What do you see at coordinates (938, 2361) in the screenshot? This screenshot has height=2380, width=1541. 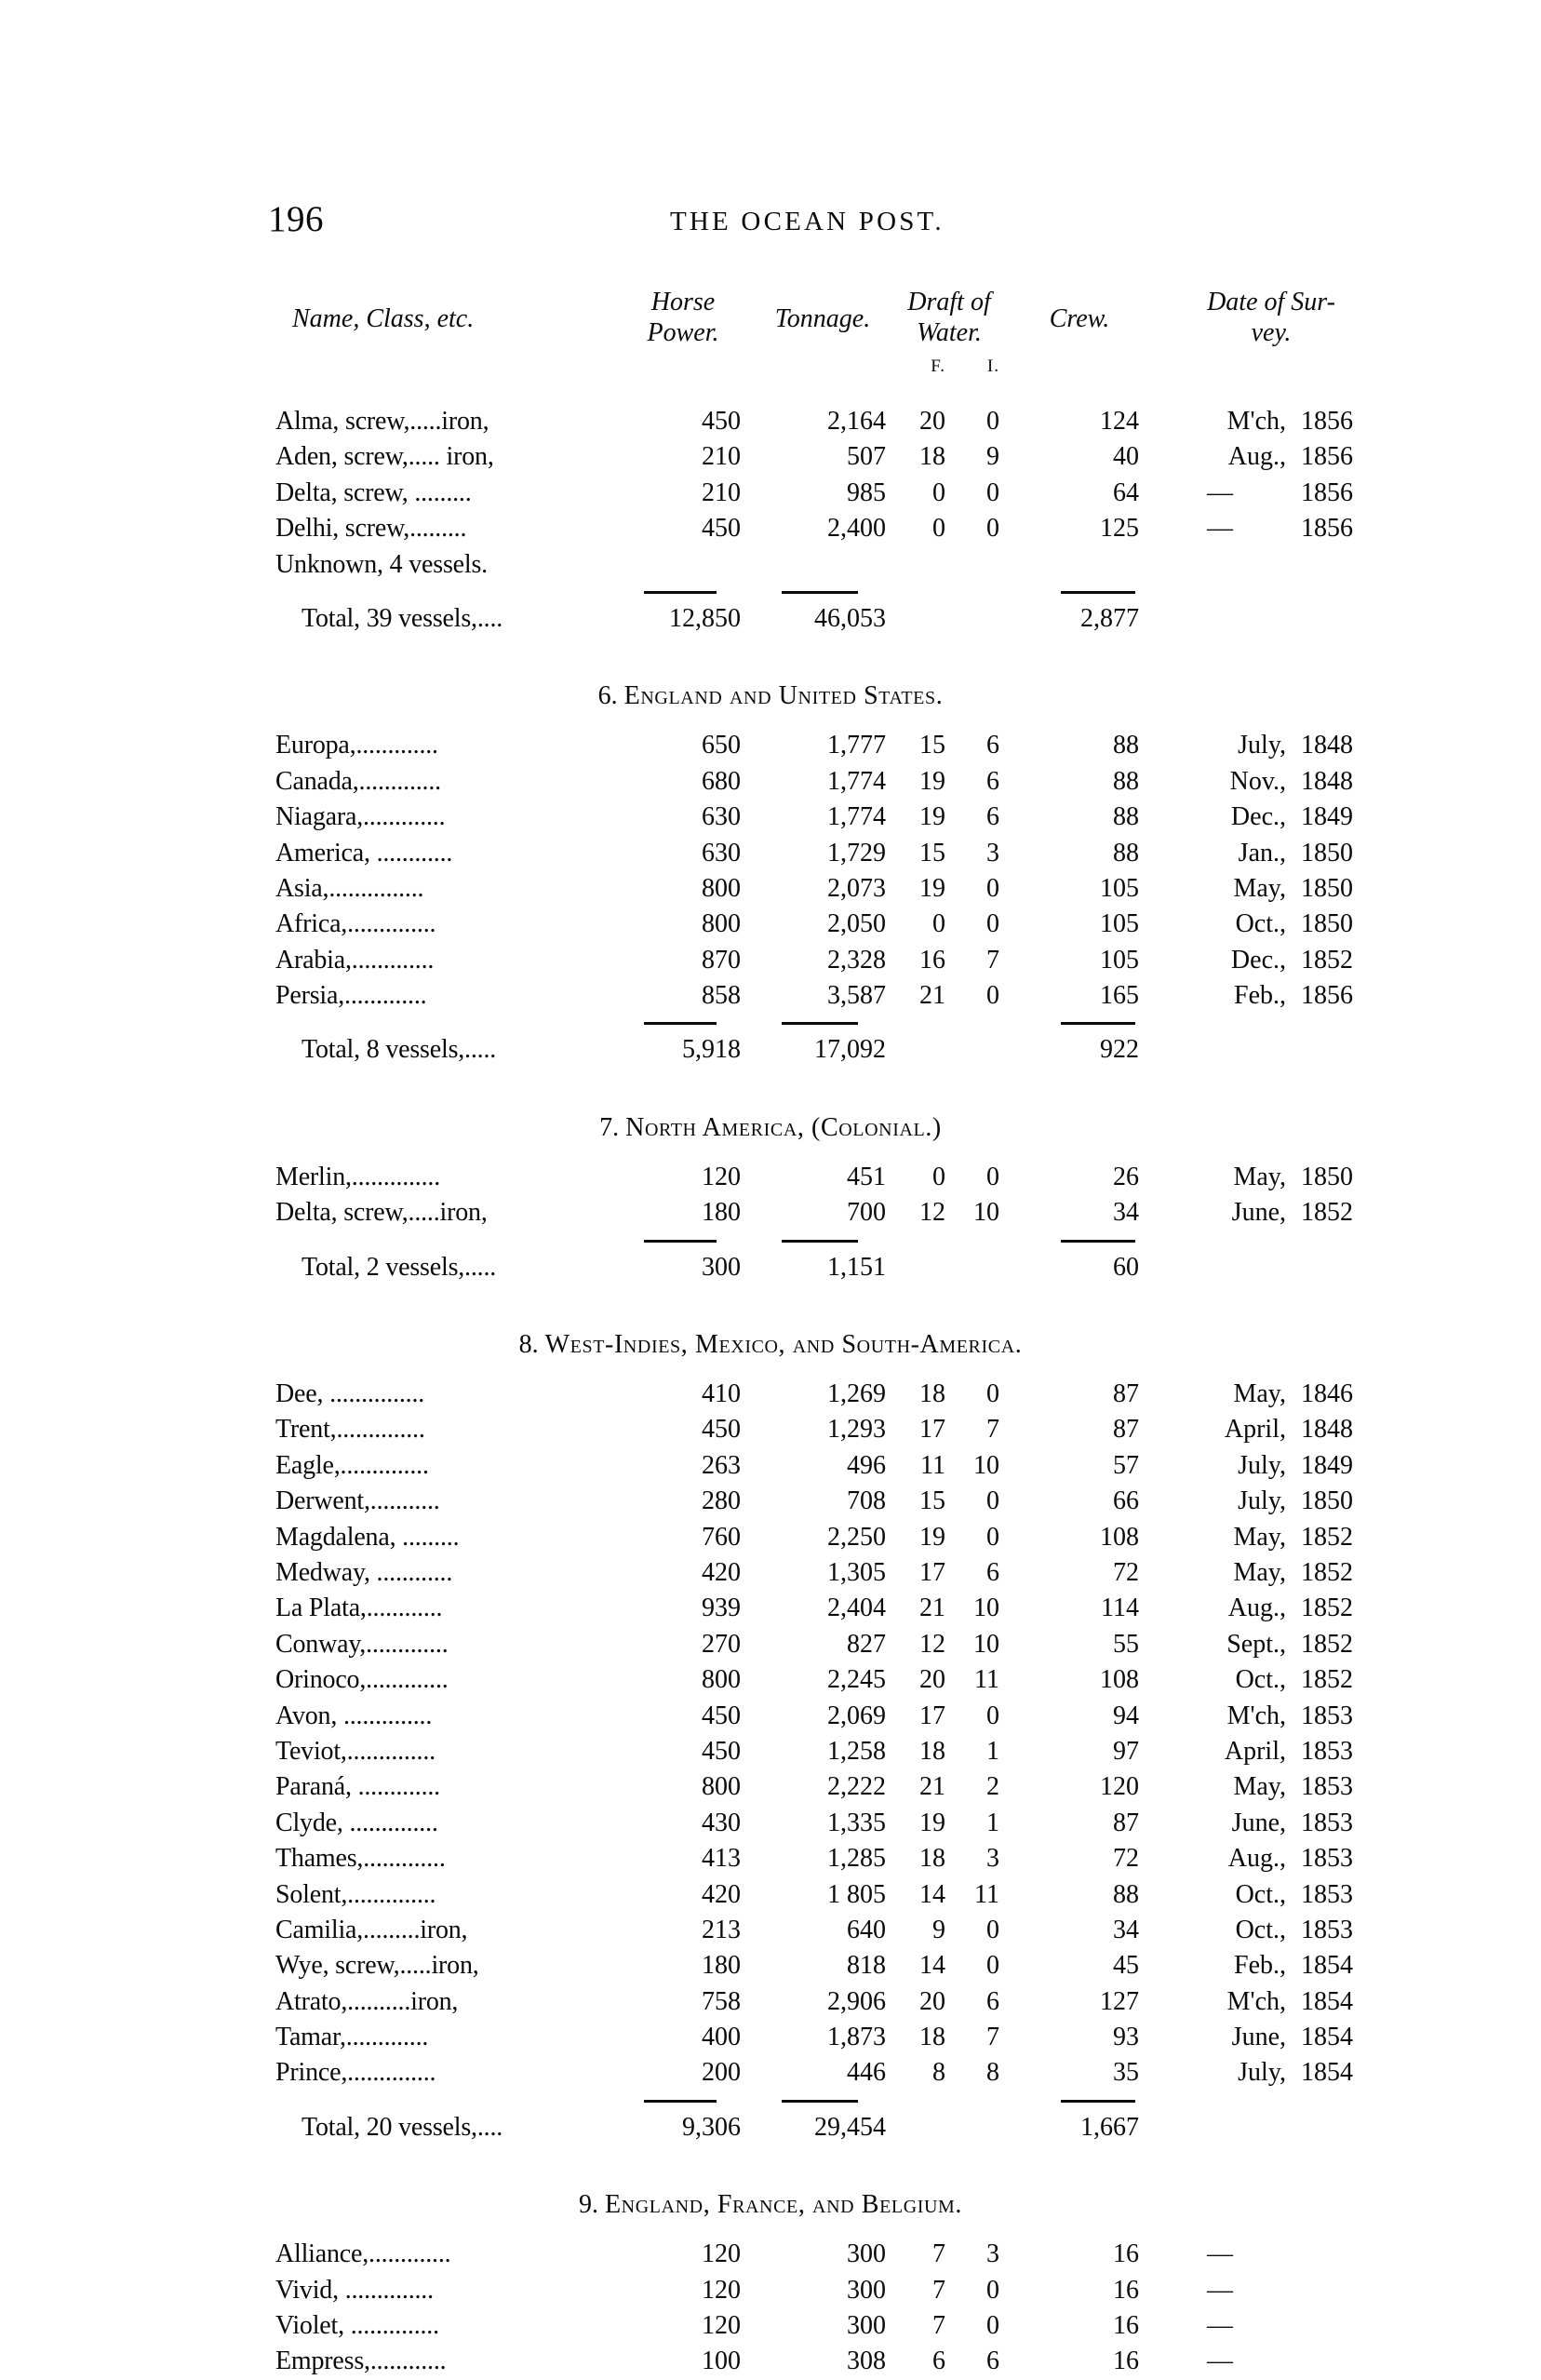 I see `cell-draft-feet: 6` at bounding box center [938, 2361].